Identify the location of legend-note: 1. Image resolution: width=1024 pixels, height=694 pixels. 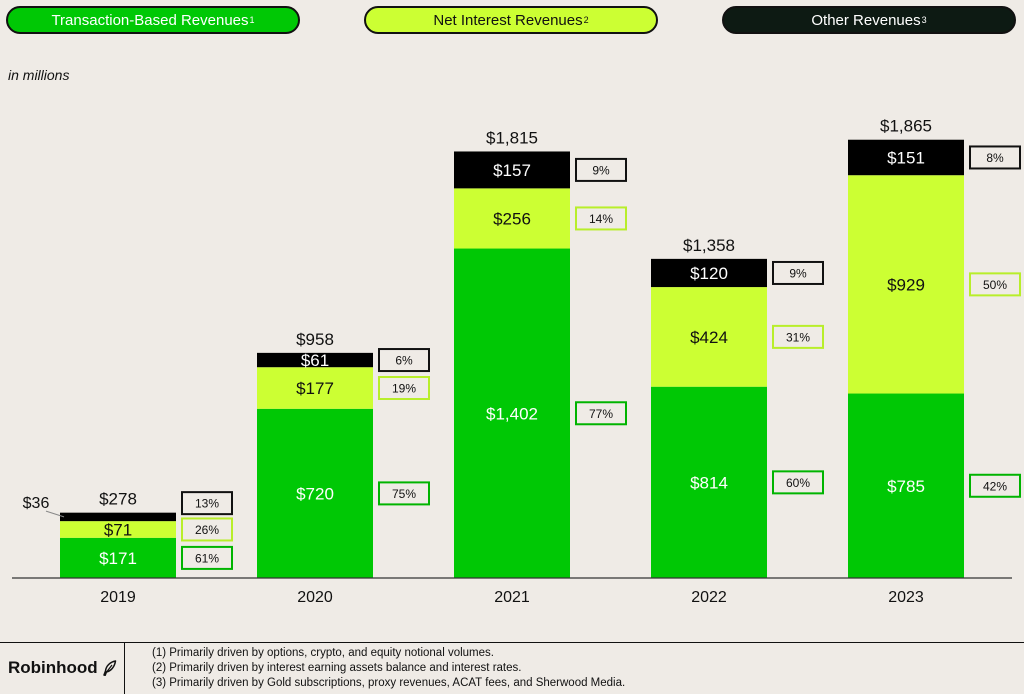
(252, 20).